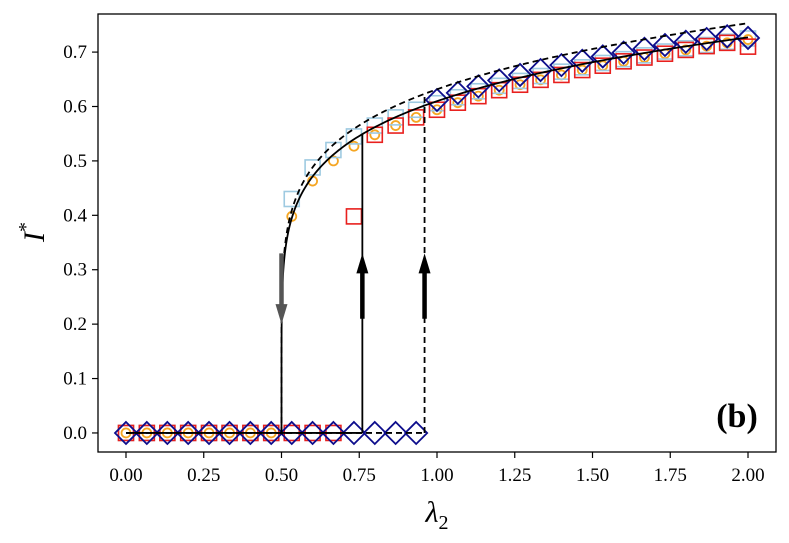 This screenshot has width=789, height=543. I want to click on x-axis-title-main: λ, so click(432, 512).